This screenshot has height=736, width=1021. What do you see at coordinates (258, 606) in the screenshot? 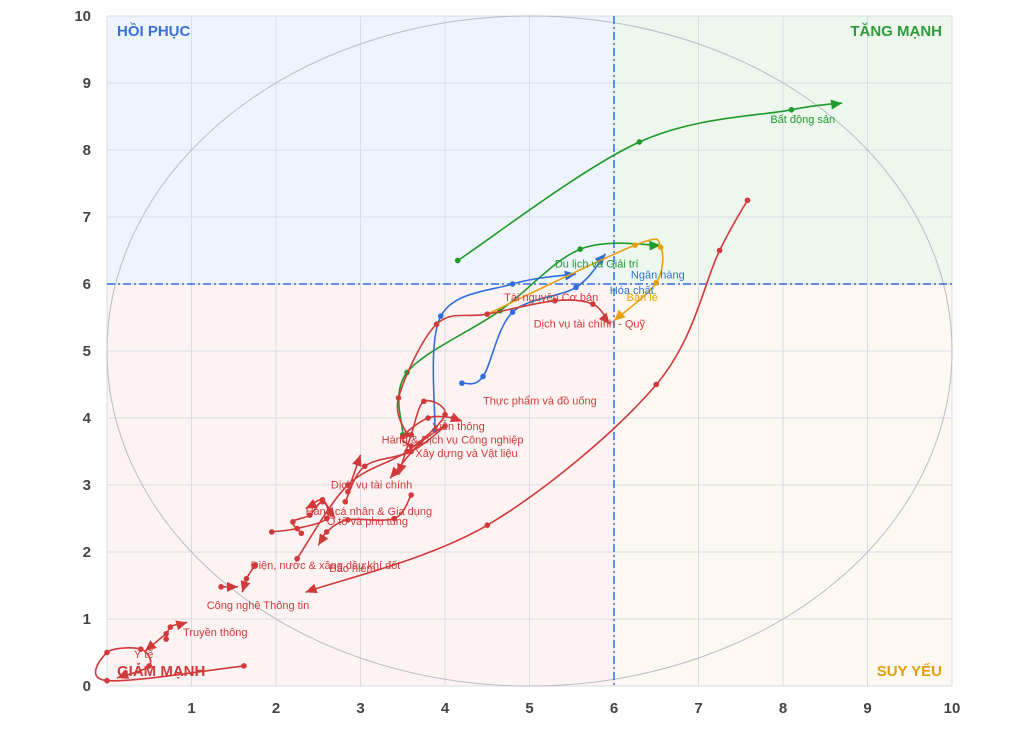
I see `series-label: Công nghệ Thông tin` at bounding box center [258, 606].